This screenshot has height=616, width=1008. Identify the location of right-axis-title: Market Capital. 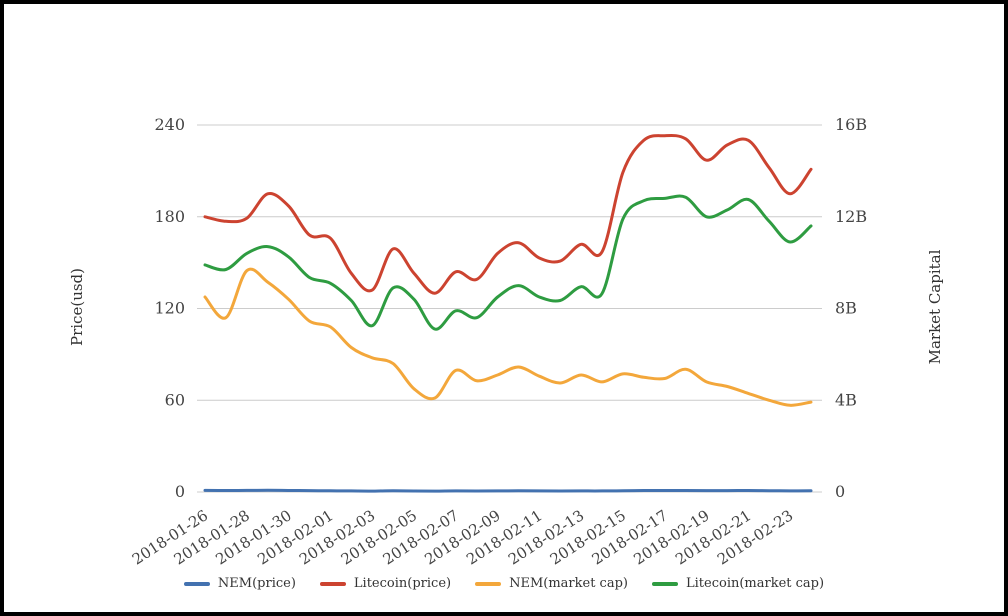
(935, 306).